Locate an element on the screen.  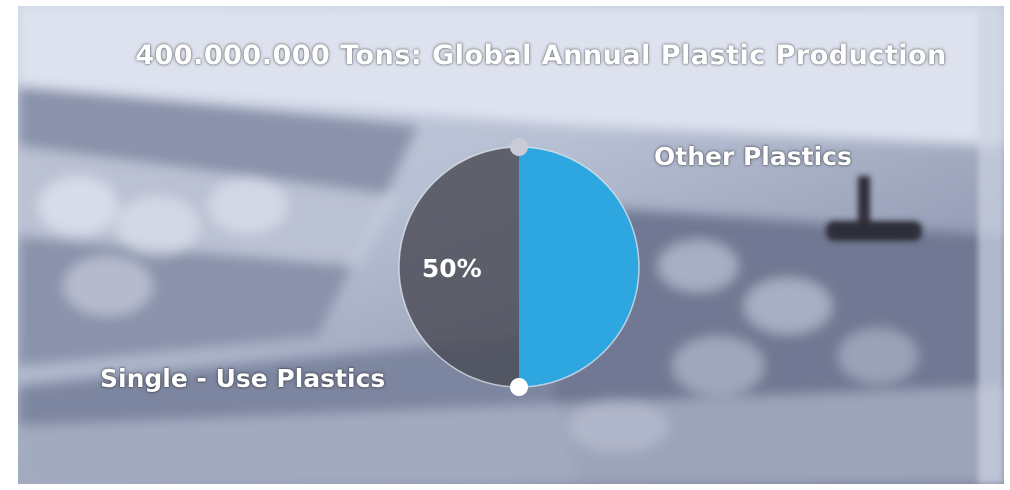
pie-slice-other-plastics is located at coordinates (579, 267).